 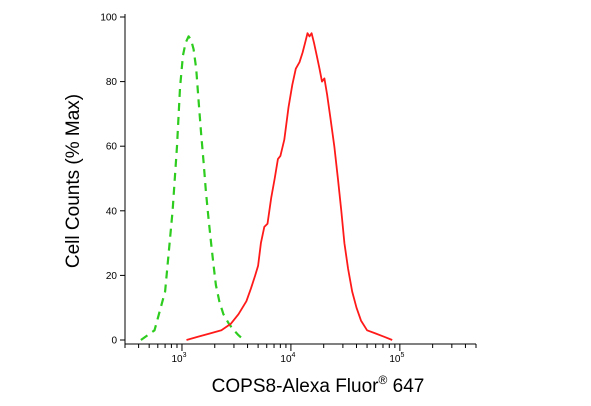 I want to click on y-tick-label-100: 100, so click(x=108, y=18).